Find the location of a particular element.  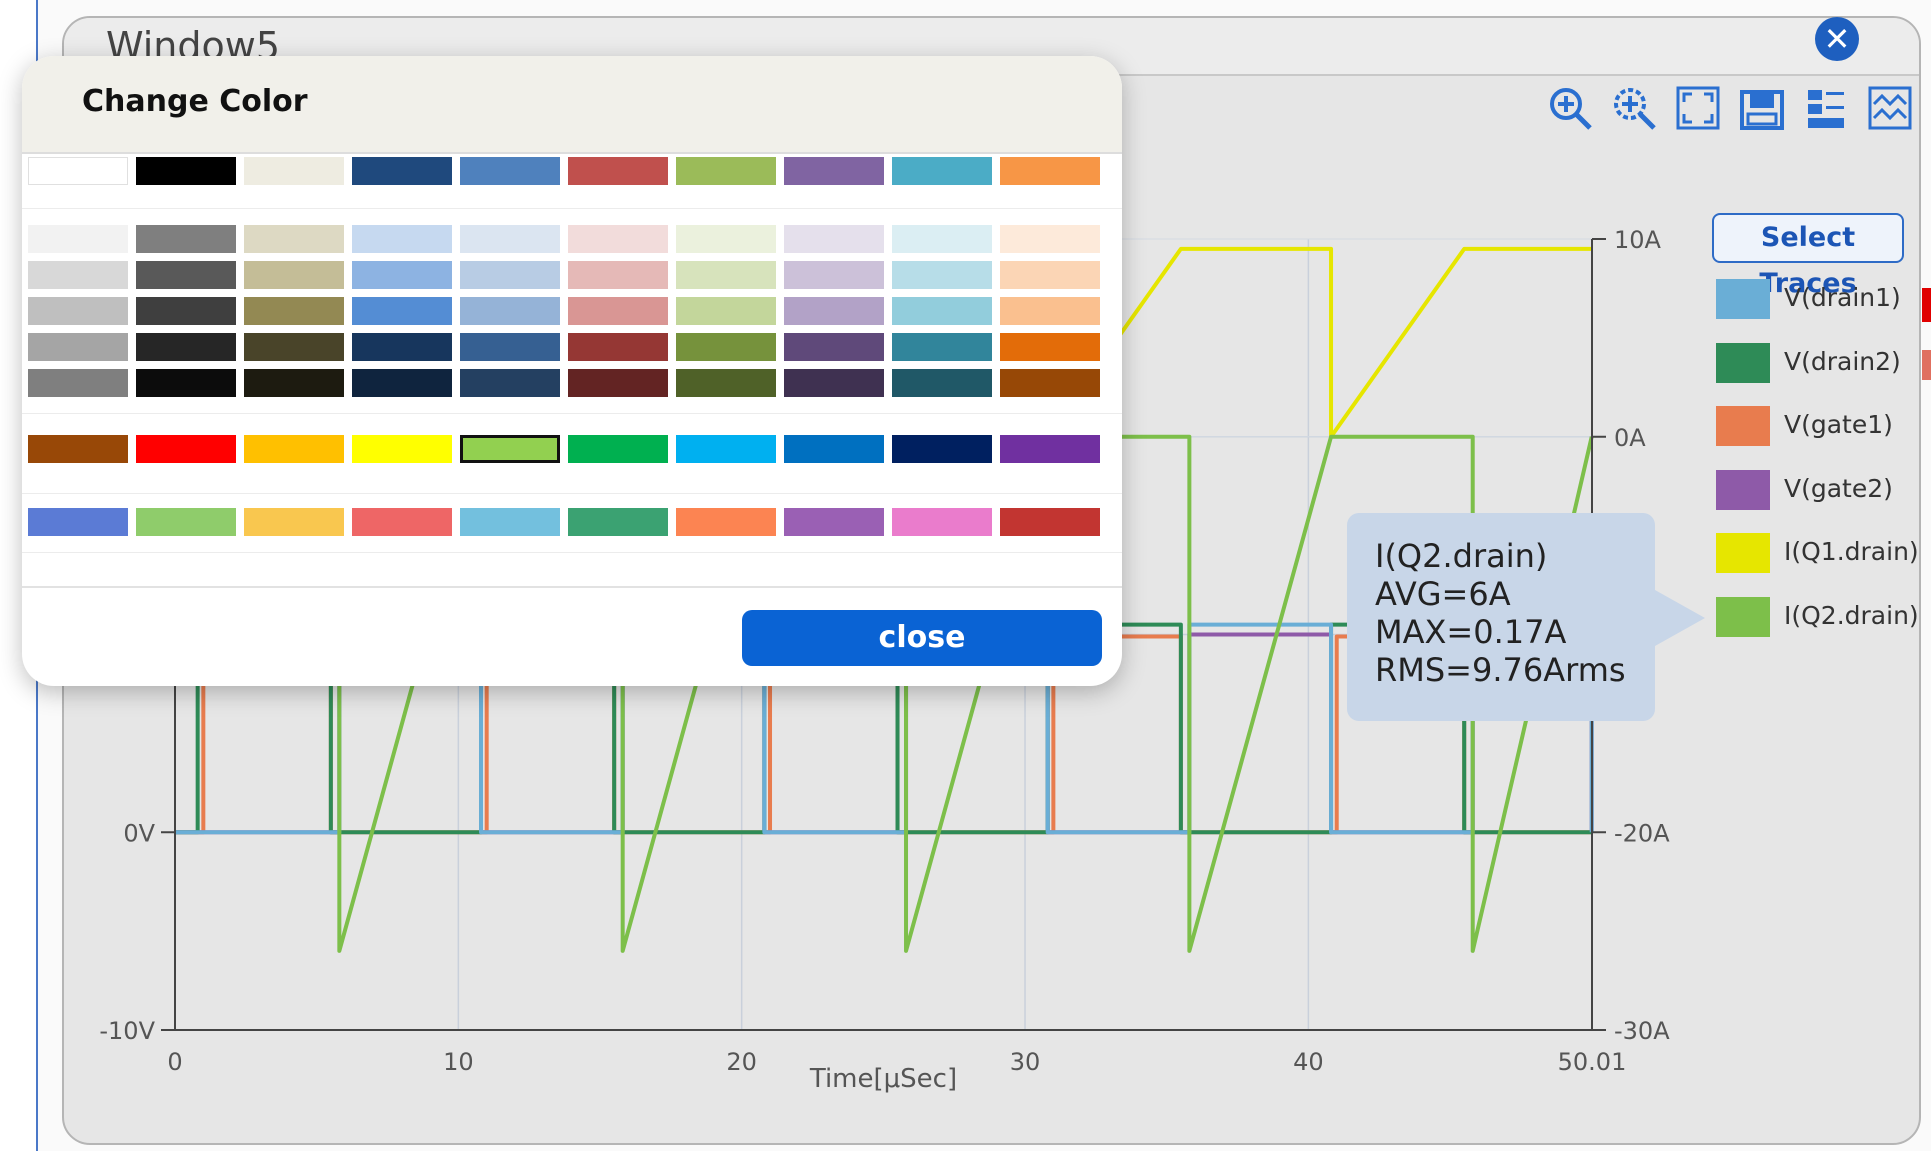

x-tick-label: 50.01 is located at coordinates (1592, 1062).